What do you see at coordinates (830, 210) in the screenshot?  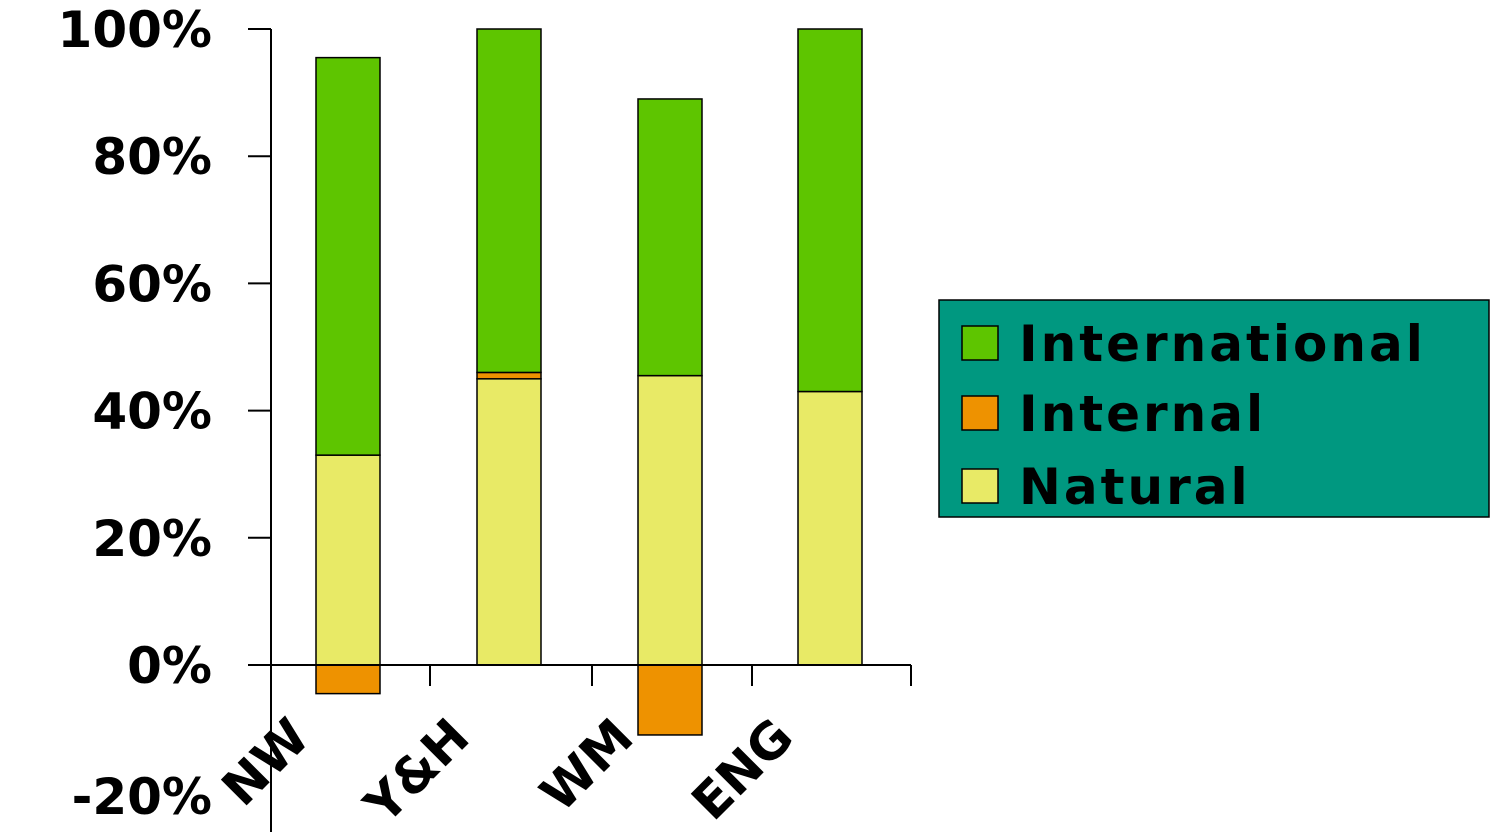 I see `bar-international-eng` at bounding box center [830, 210].